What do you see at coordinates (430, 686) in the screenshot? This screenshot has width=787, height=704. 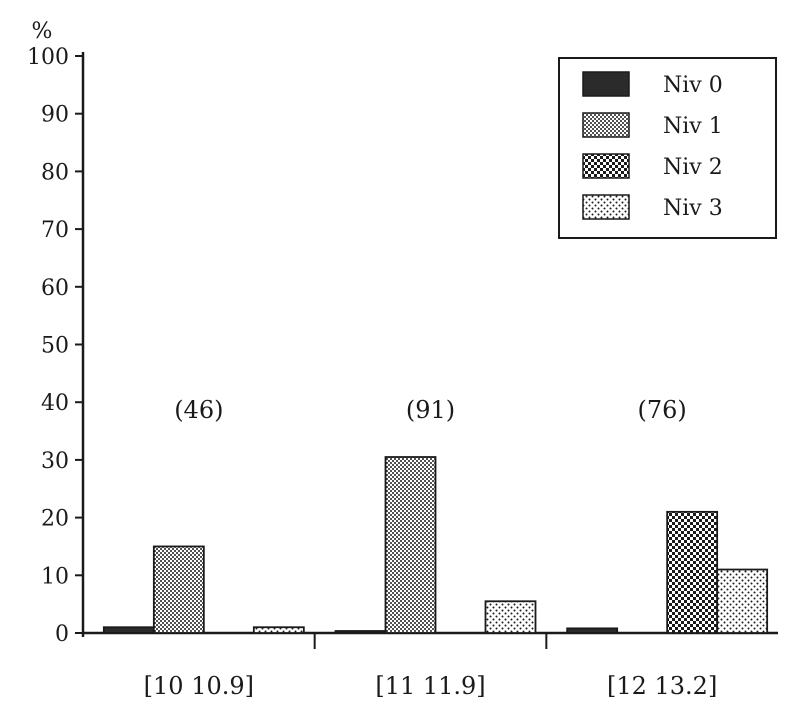 I see `x-category-label: [11 11.9]` at bounding box center [430, 686].